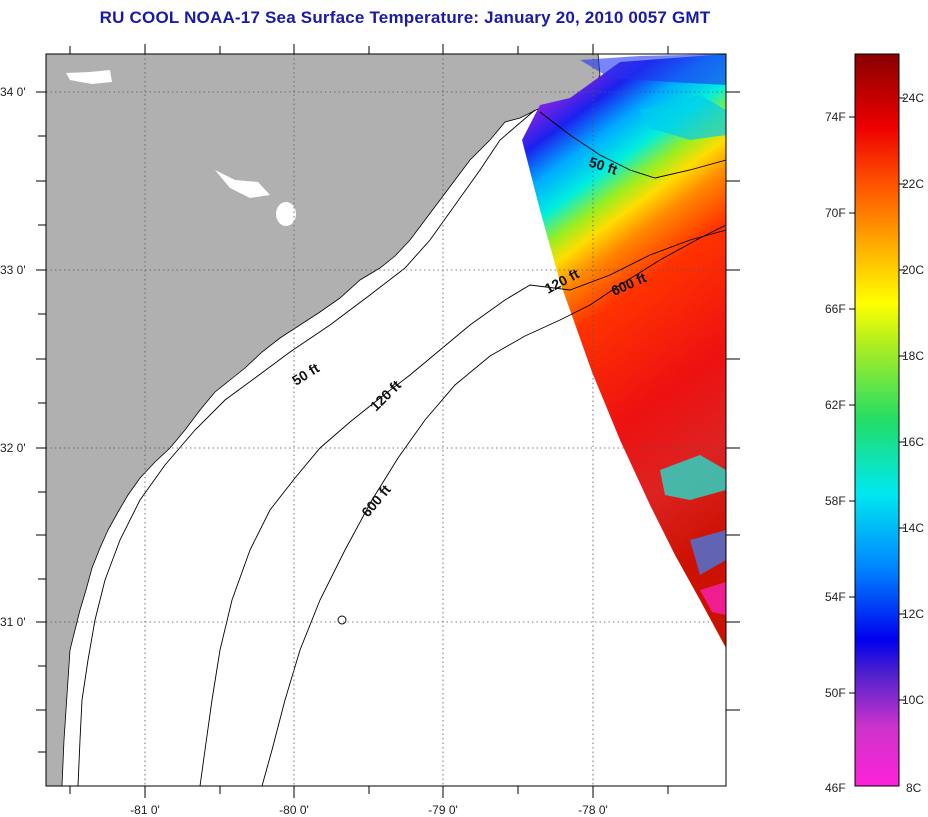 The height and width of the screenshot is (817, 928). What do you see at coordinates (443, 810) in the screenshot?
I see `lon-label-79: -79 0'` at bounding box center [443, 810].